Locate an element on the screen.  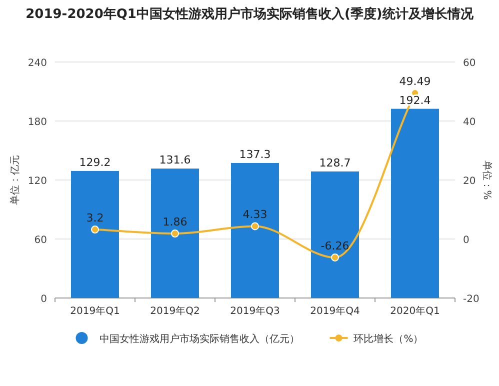
data-label: 1.86 is located at coordinates (175, 222).